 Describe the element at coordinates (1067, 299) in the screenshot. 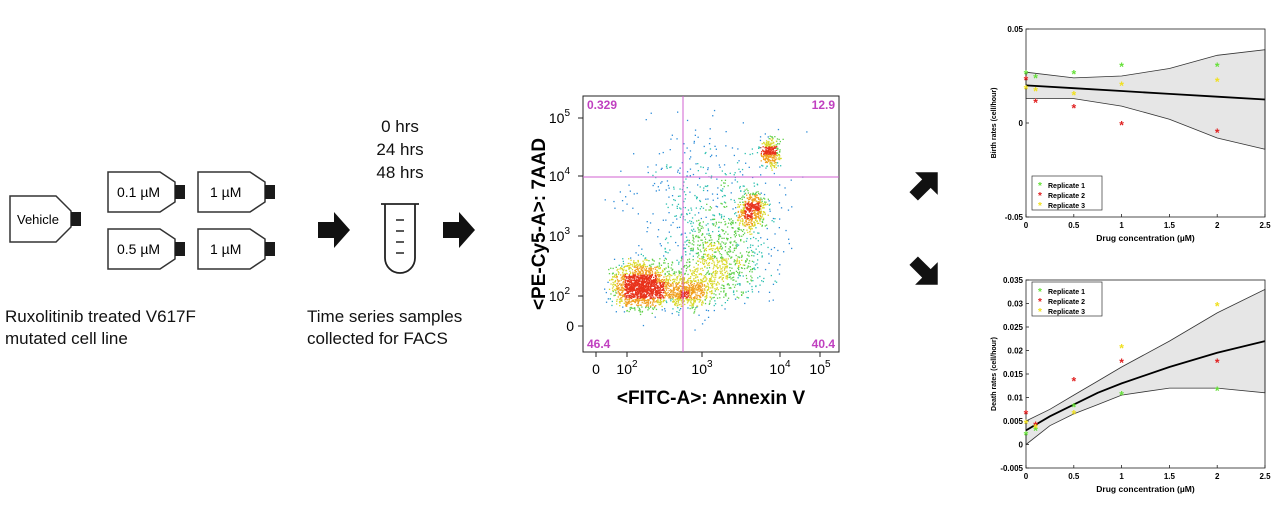

I see `legend-box` at that location.